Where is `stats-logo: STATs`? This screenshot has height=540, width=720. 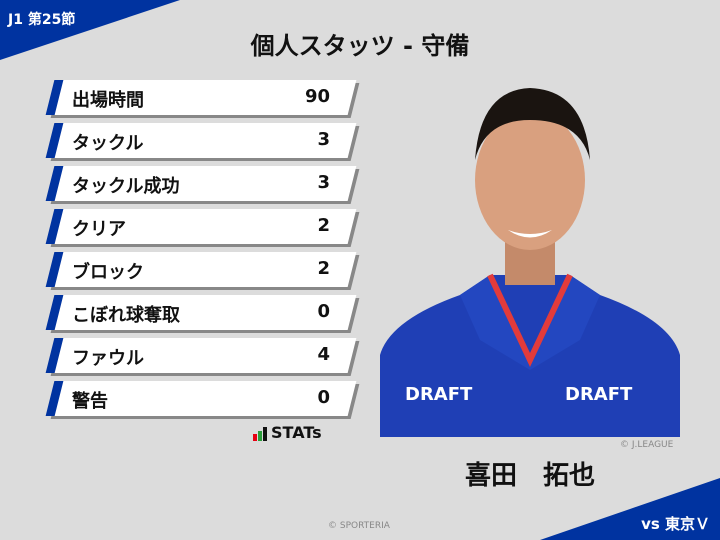
stats-logo: STATs is located at coordinates (287, 433).